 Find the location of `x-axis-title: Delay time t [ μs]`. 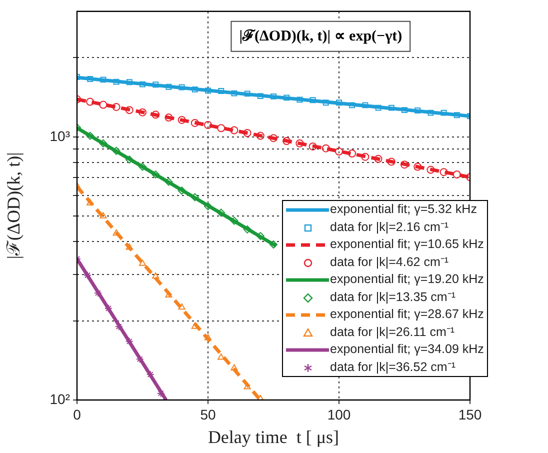

x-axis-title: Delay time t [ μs] is located at coordinates (274, 436).